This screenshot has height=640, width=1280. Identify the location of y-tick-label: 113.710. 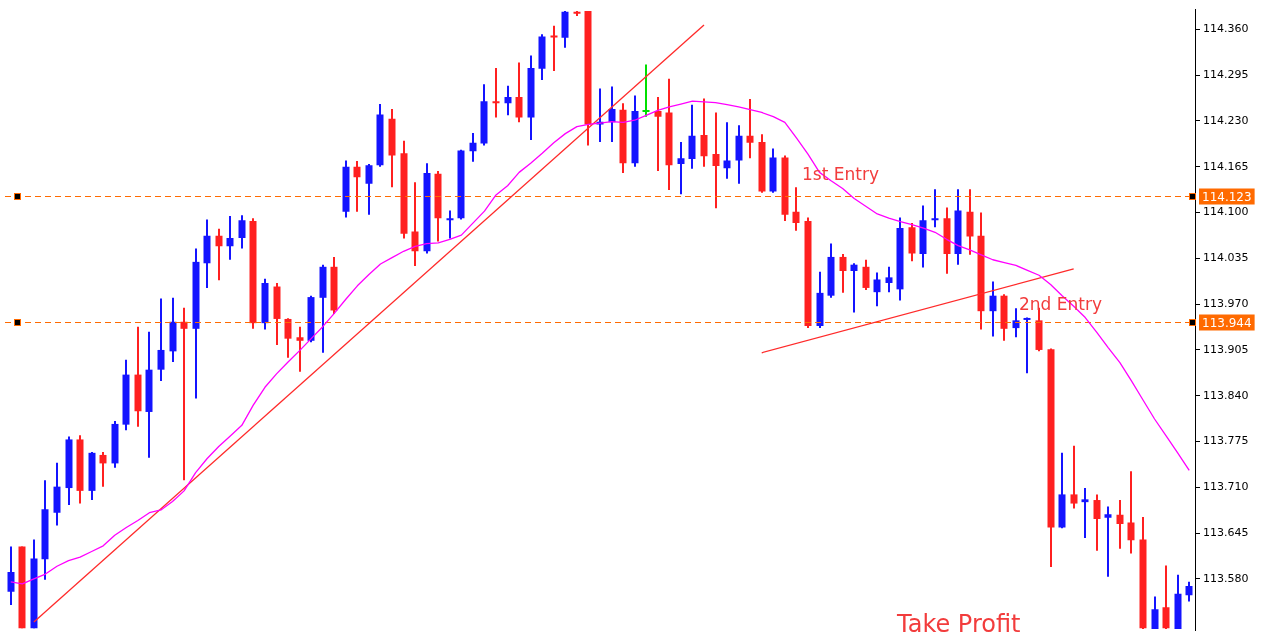
(1226, 487).